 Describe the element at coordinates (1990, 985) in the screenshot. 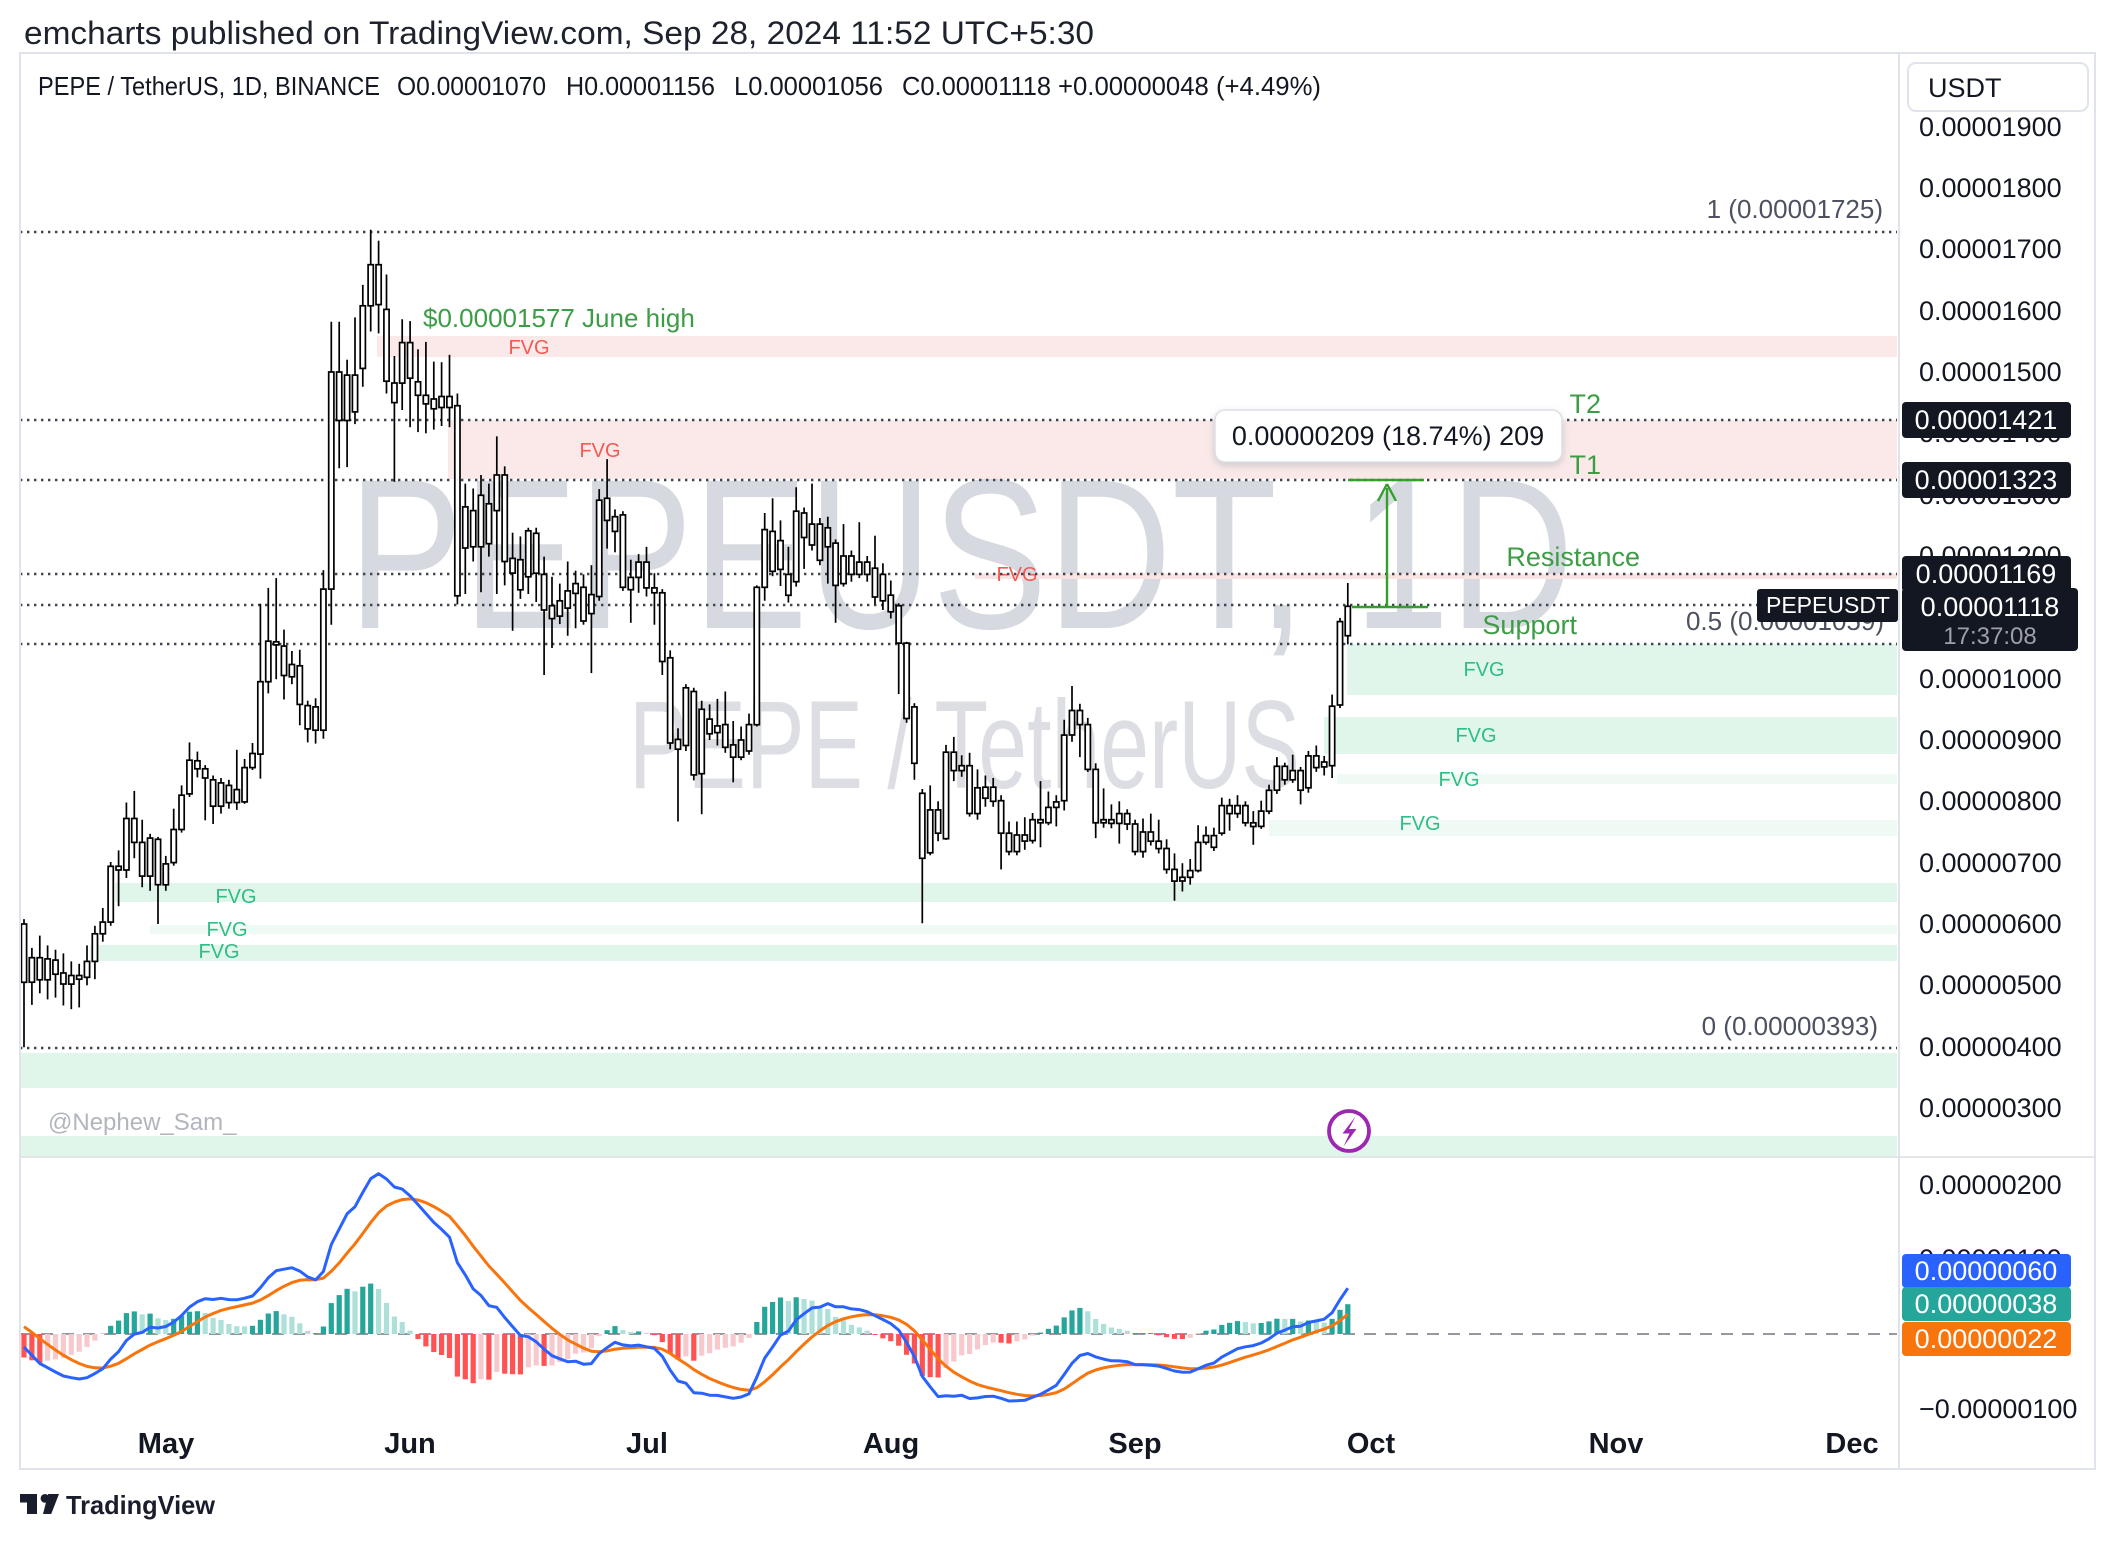

I see `svg-text: 0.00000500` at that location.